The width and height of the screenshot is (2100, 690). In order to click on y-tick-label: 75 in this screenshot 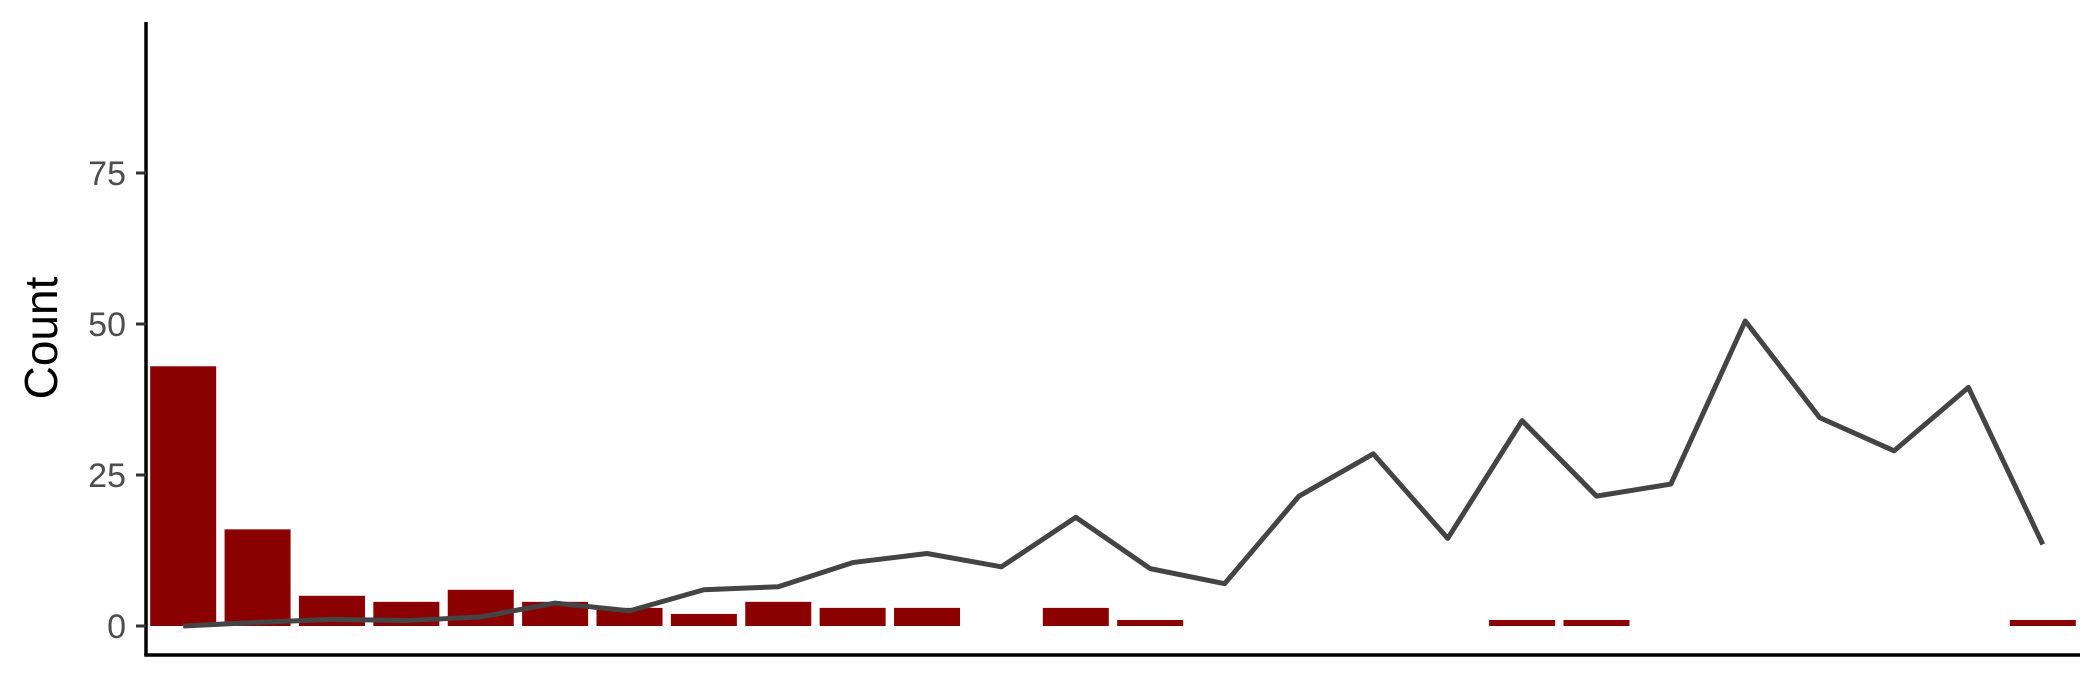, I will do `click(107, 174)`.